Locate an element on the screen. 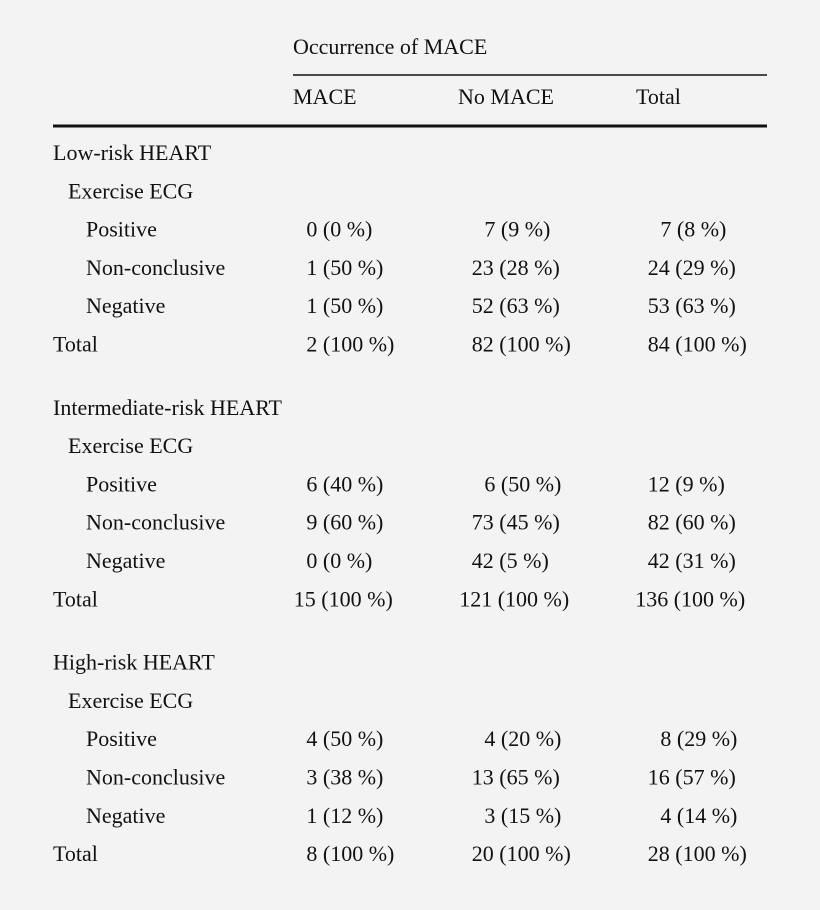  column-header: Total is located at coordinates (658, 96).